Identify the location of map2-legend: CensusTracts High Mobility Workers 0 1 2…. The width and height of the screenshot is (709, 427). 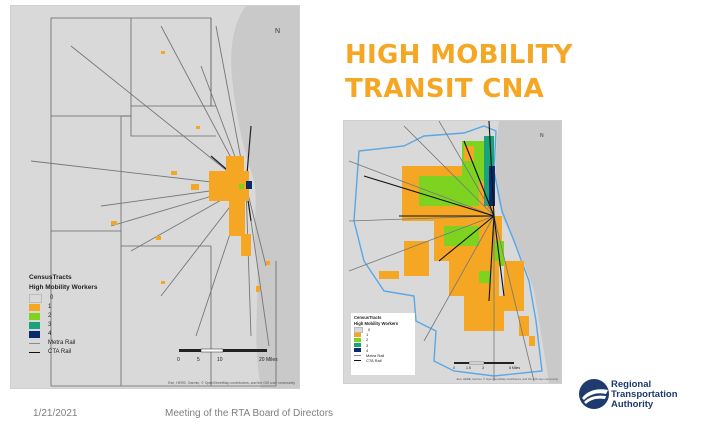
(383, 344).